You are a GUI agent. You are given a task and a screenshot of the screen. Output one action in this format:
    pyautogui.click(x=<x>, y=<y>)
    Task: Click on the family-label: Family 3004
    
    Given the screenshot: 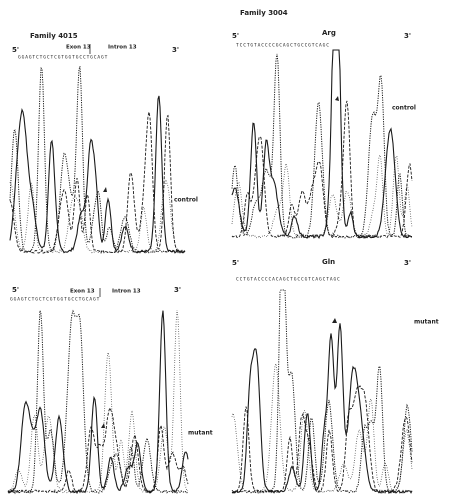 What is the action you would take?
    pyautogui.click(x=264, y=13)
    